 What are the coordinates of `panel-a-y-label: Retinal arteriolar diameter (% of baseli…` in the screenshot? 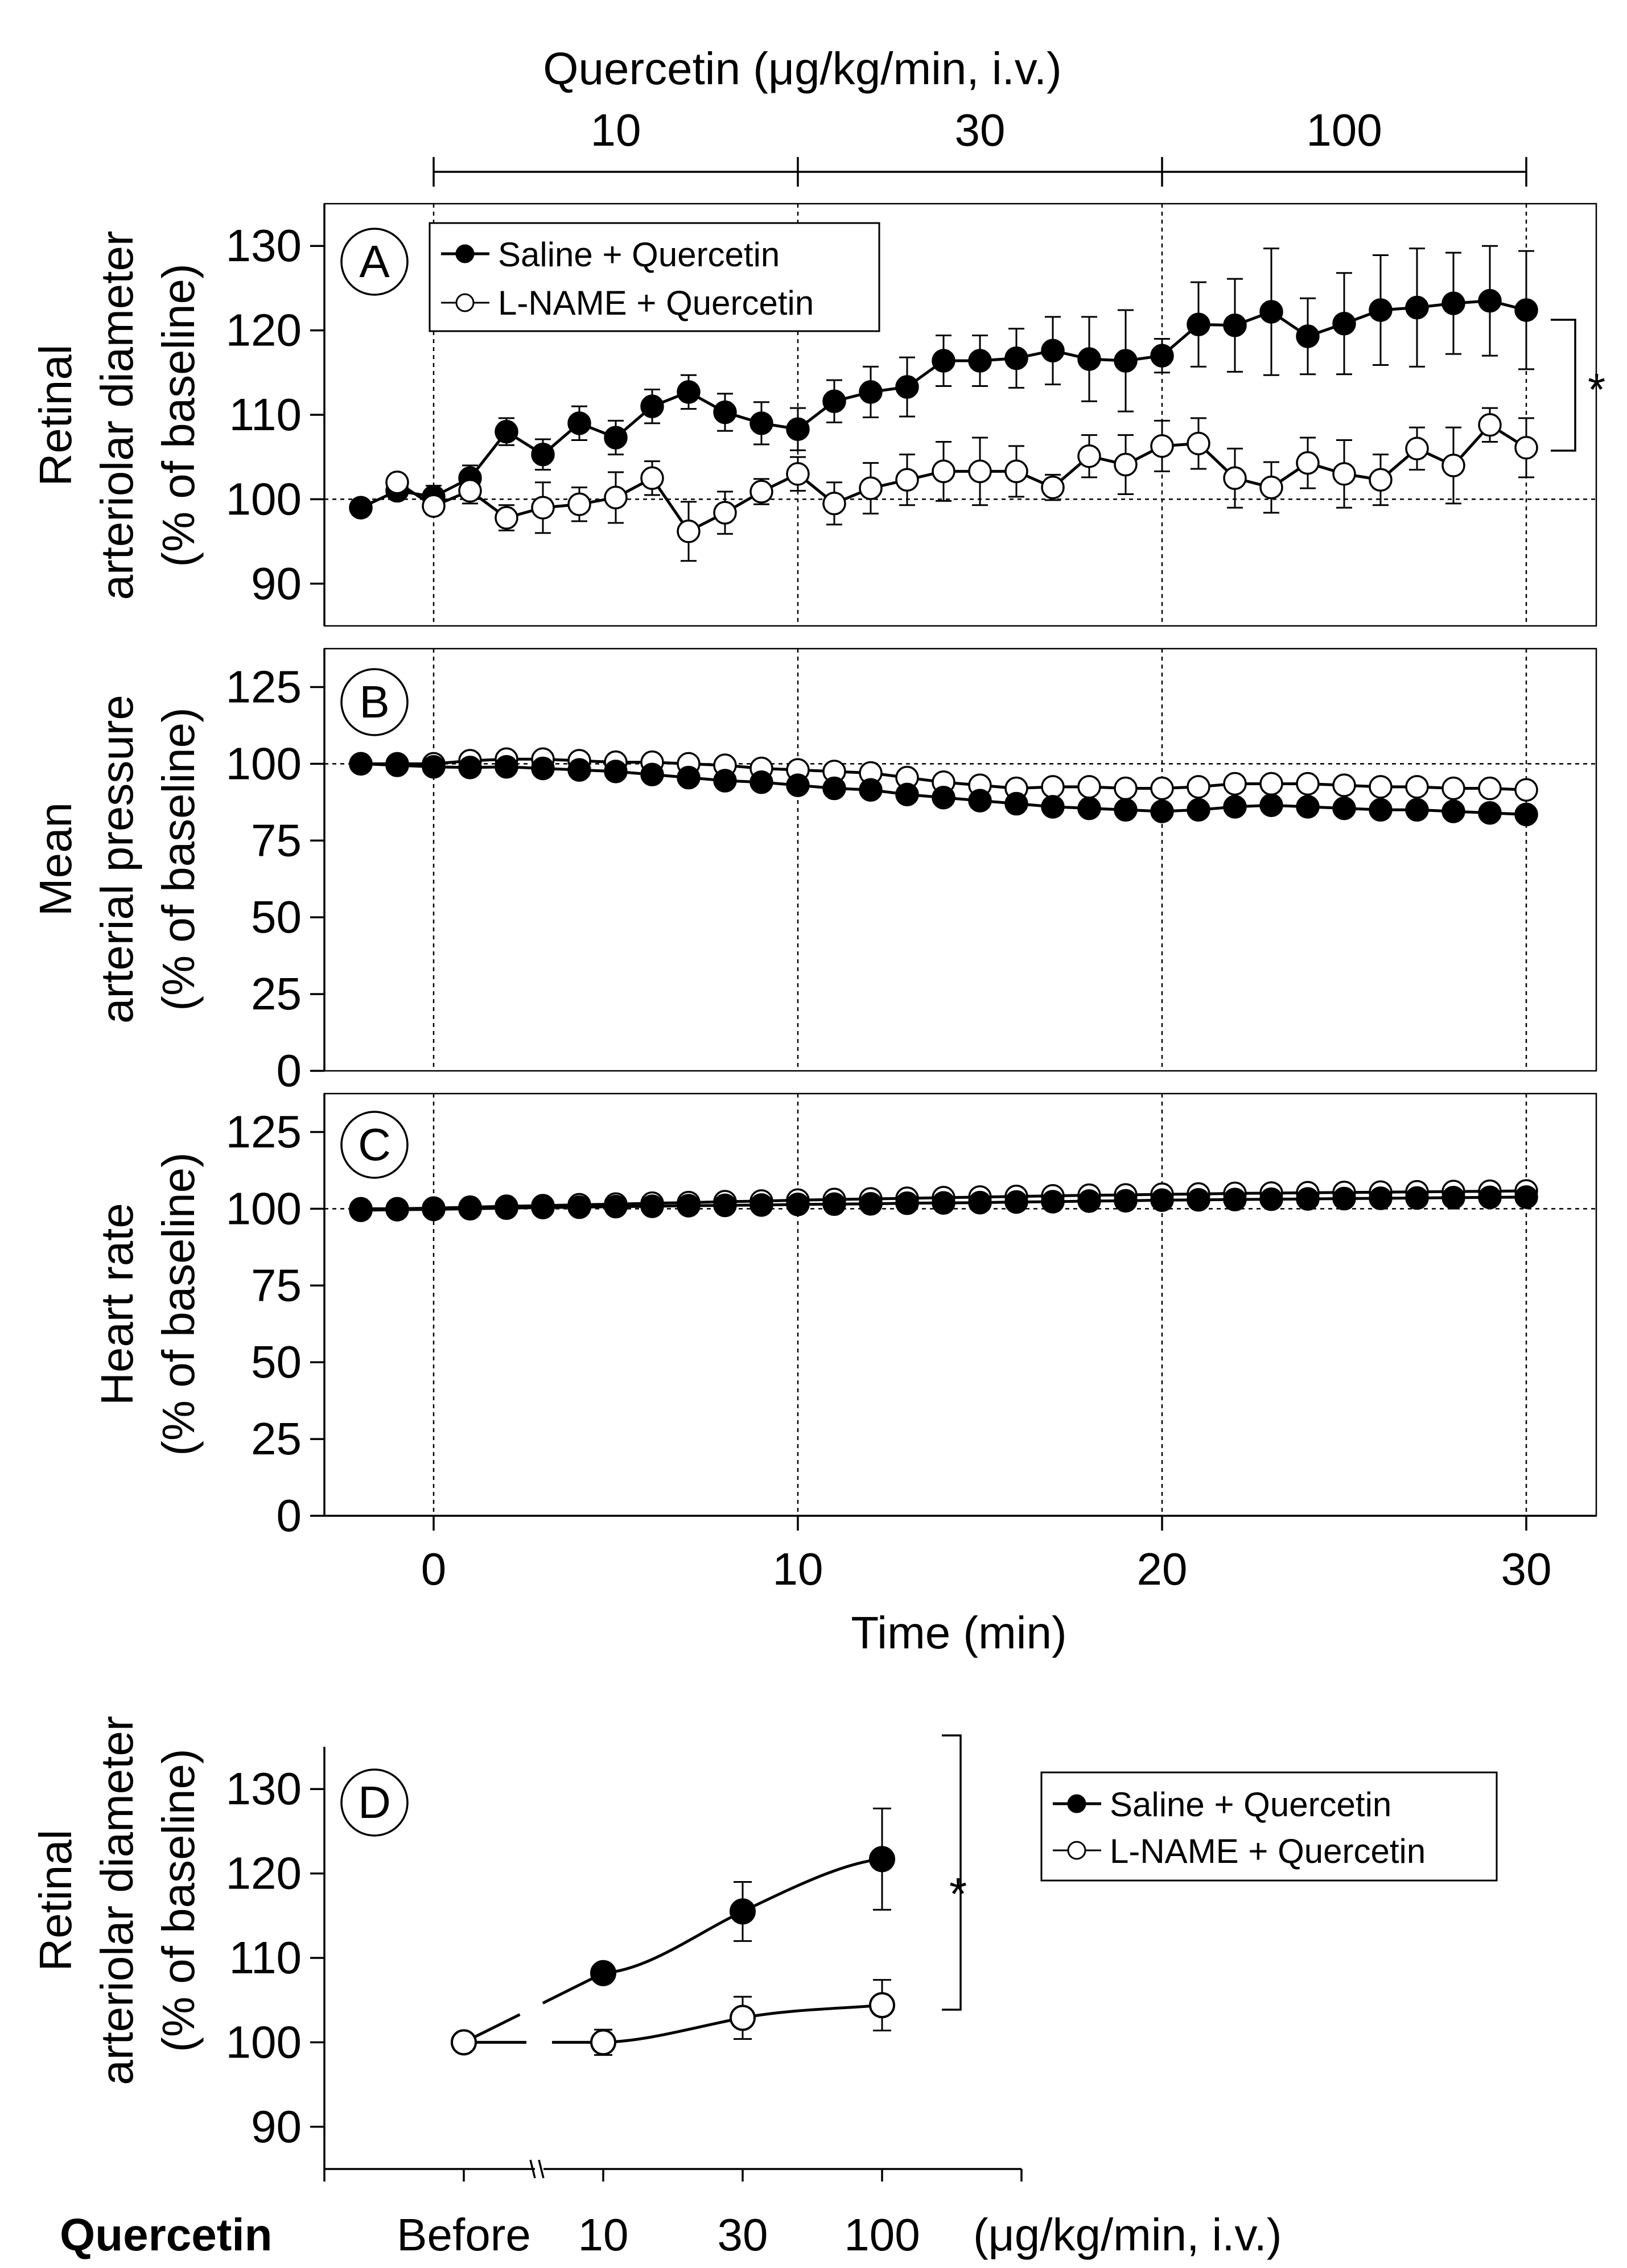 It's located at (117, 415).